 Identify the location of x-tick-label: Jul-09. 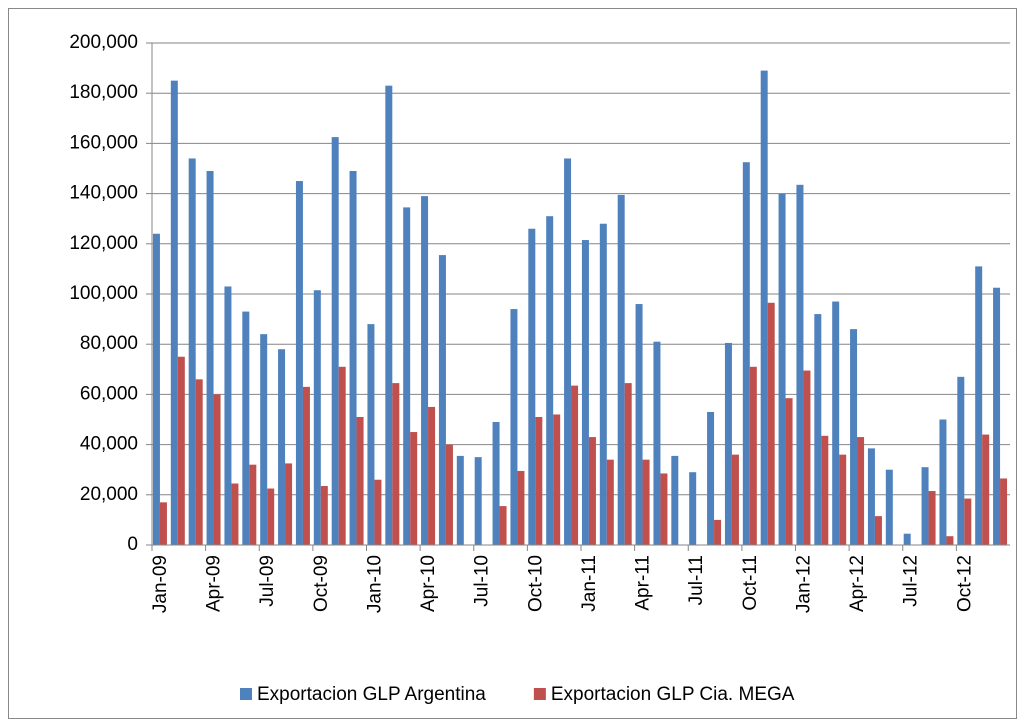
(267, 581).